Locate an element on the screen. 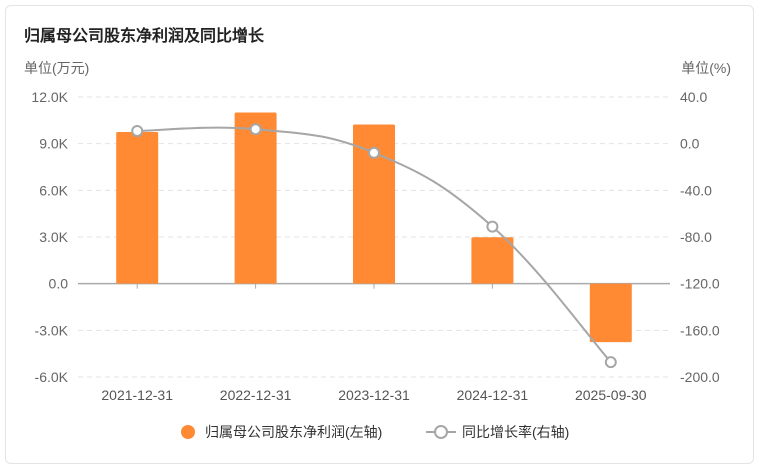  x-tick-label: 2023-12-31 is located at coordinates (374, 395).